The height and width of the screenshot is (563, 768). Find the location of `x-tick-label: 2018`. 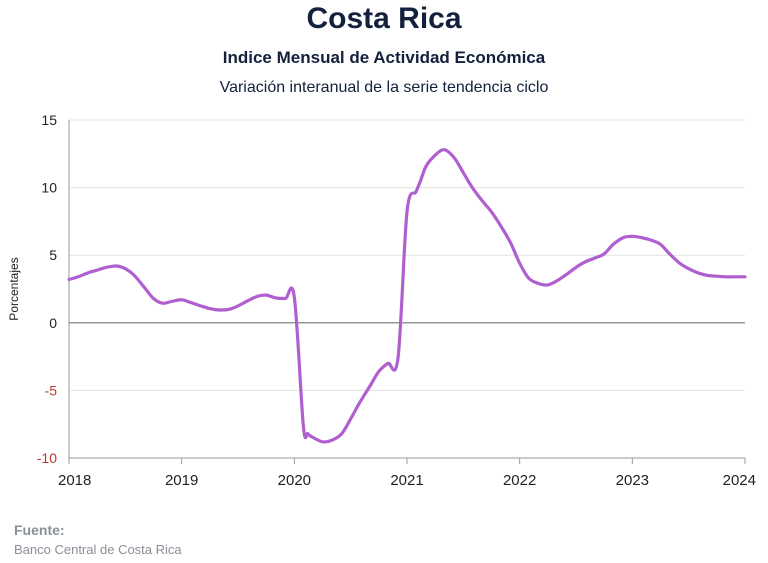

x-tick-label: 2018 is located at coordinates (74, 480).